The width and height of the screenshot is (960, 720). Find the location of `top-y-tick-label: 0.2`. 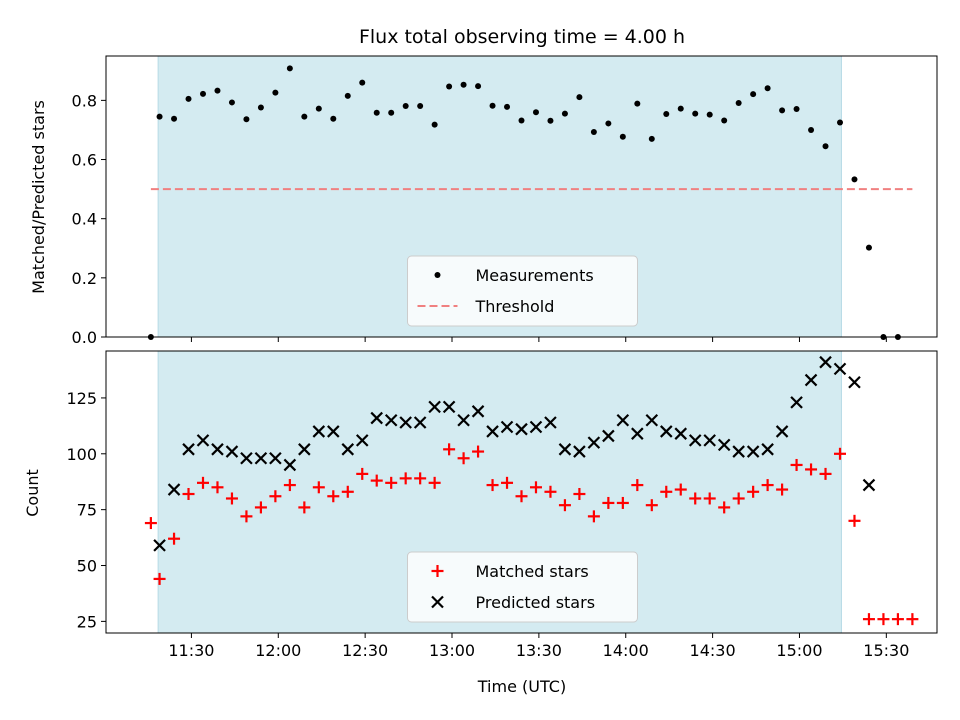

top-y-tick-label: 0.2 is located at coordinates (84, 278).